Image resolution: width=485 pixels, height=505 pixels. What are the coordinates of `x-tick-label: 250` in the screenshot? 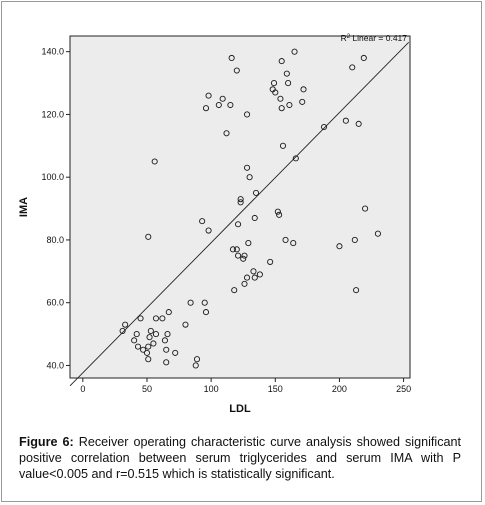 It's located at (403, 389).